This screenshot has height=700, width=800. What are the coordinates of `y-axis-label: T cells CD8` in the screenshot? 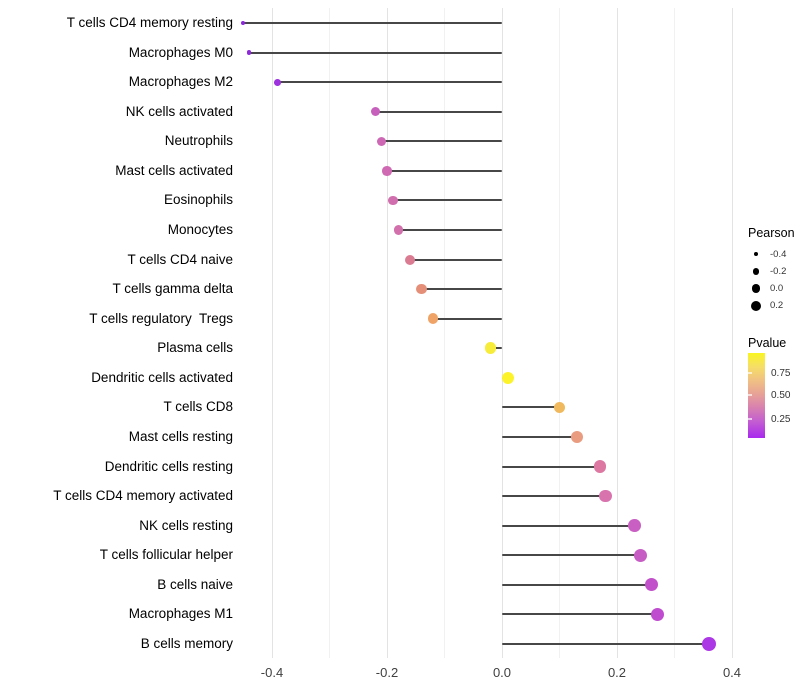 It's located at (198, 407).